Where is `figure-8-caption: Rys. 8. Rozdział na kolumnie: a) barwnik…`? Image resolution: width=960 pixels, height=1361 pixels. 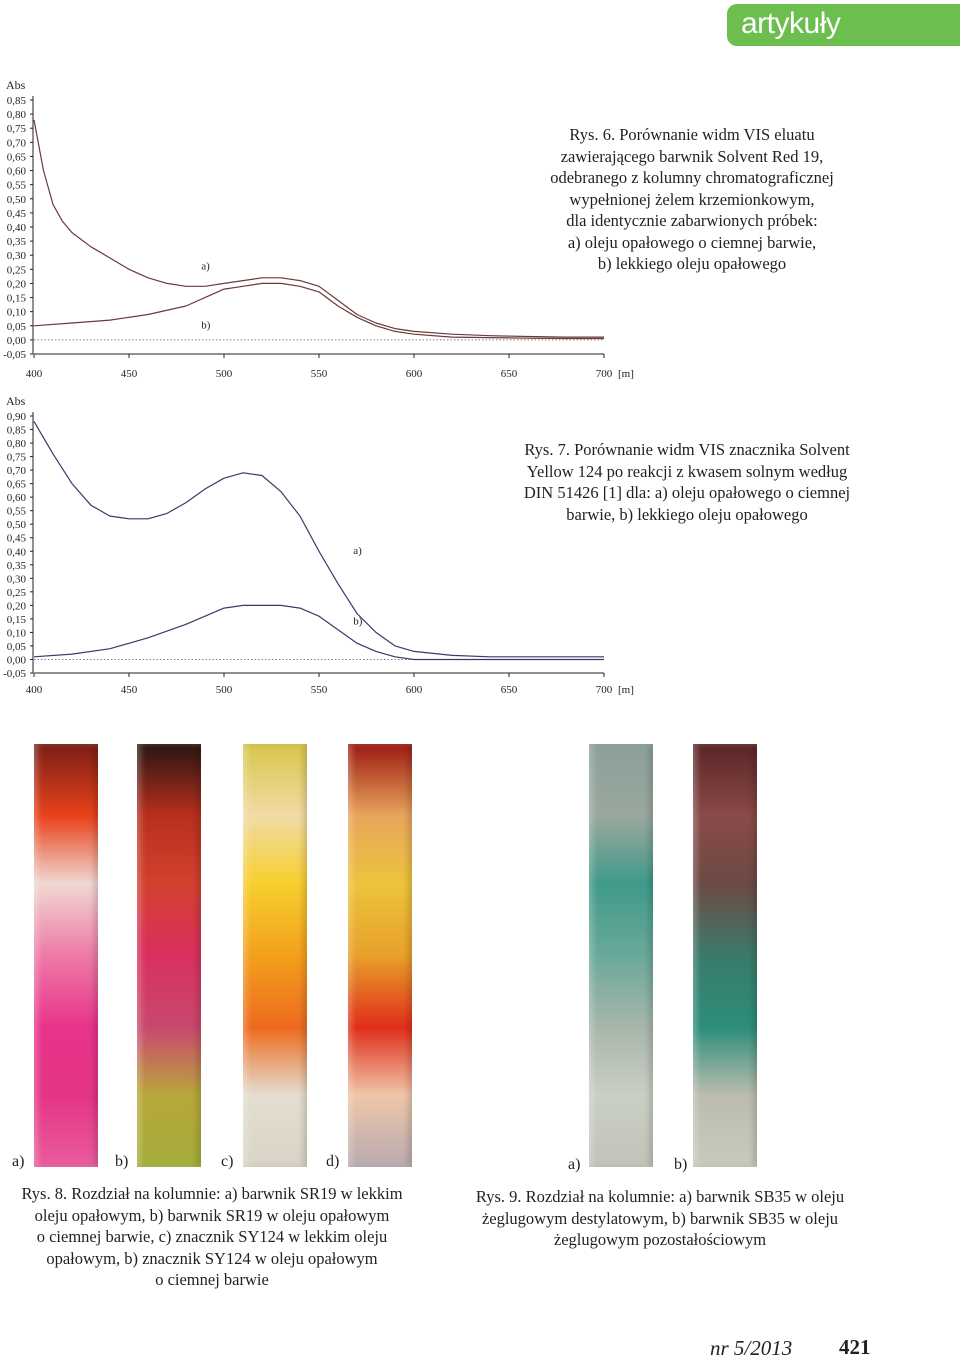
figure-8-caption: Rys. 8. Rozdział na kolumnie: a) barwnik… is located at coordinates (212, 1237).